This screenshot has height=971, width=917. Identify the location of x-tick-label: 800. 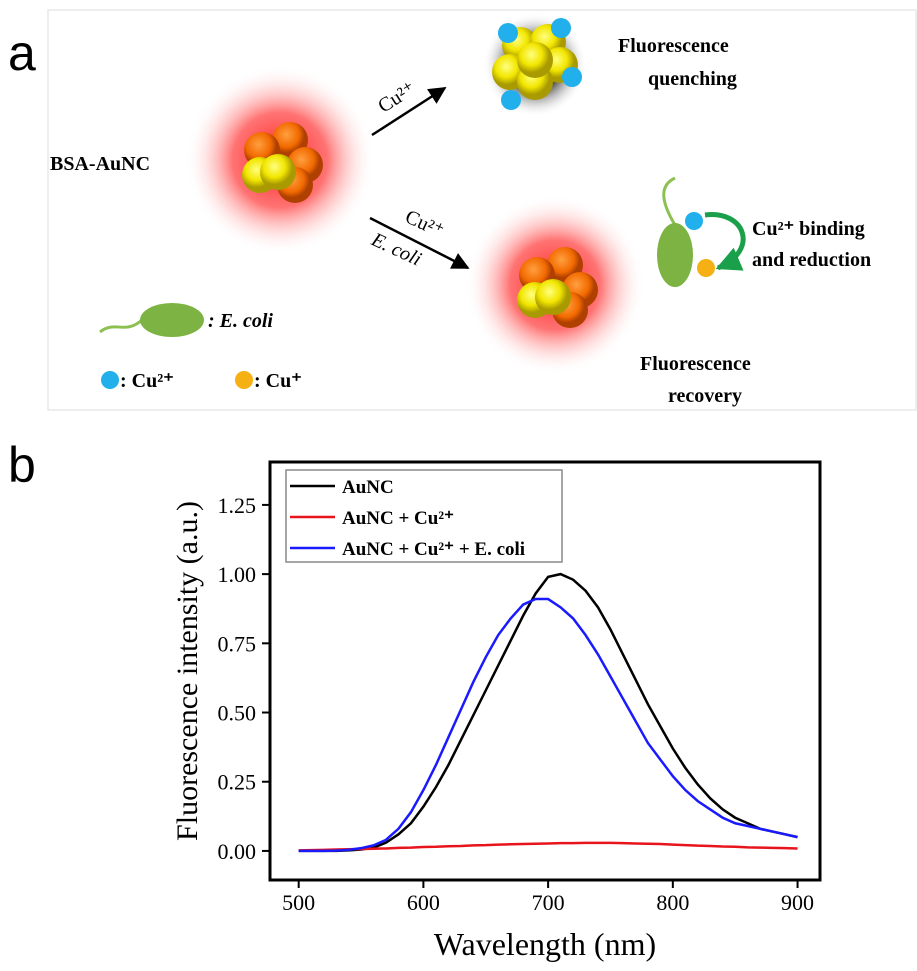
(672, 902).